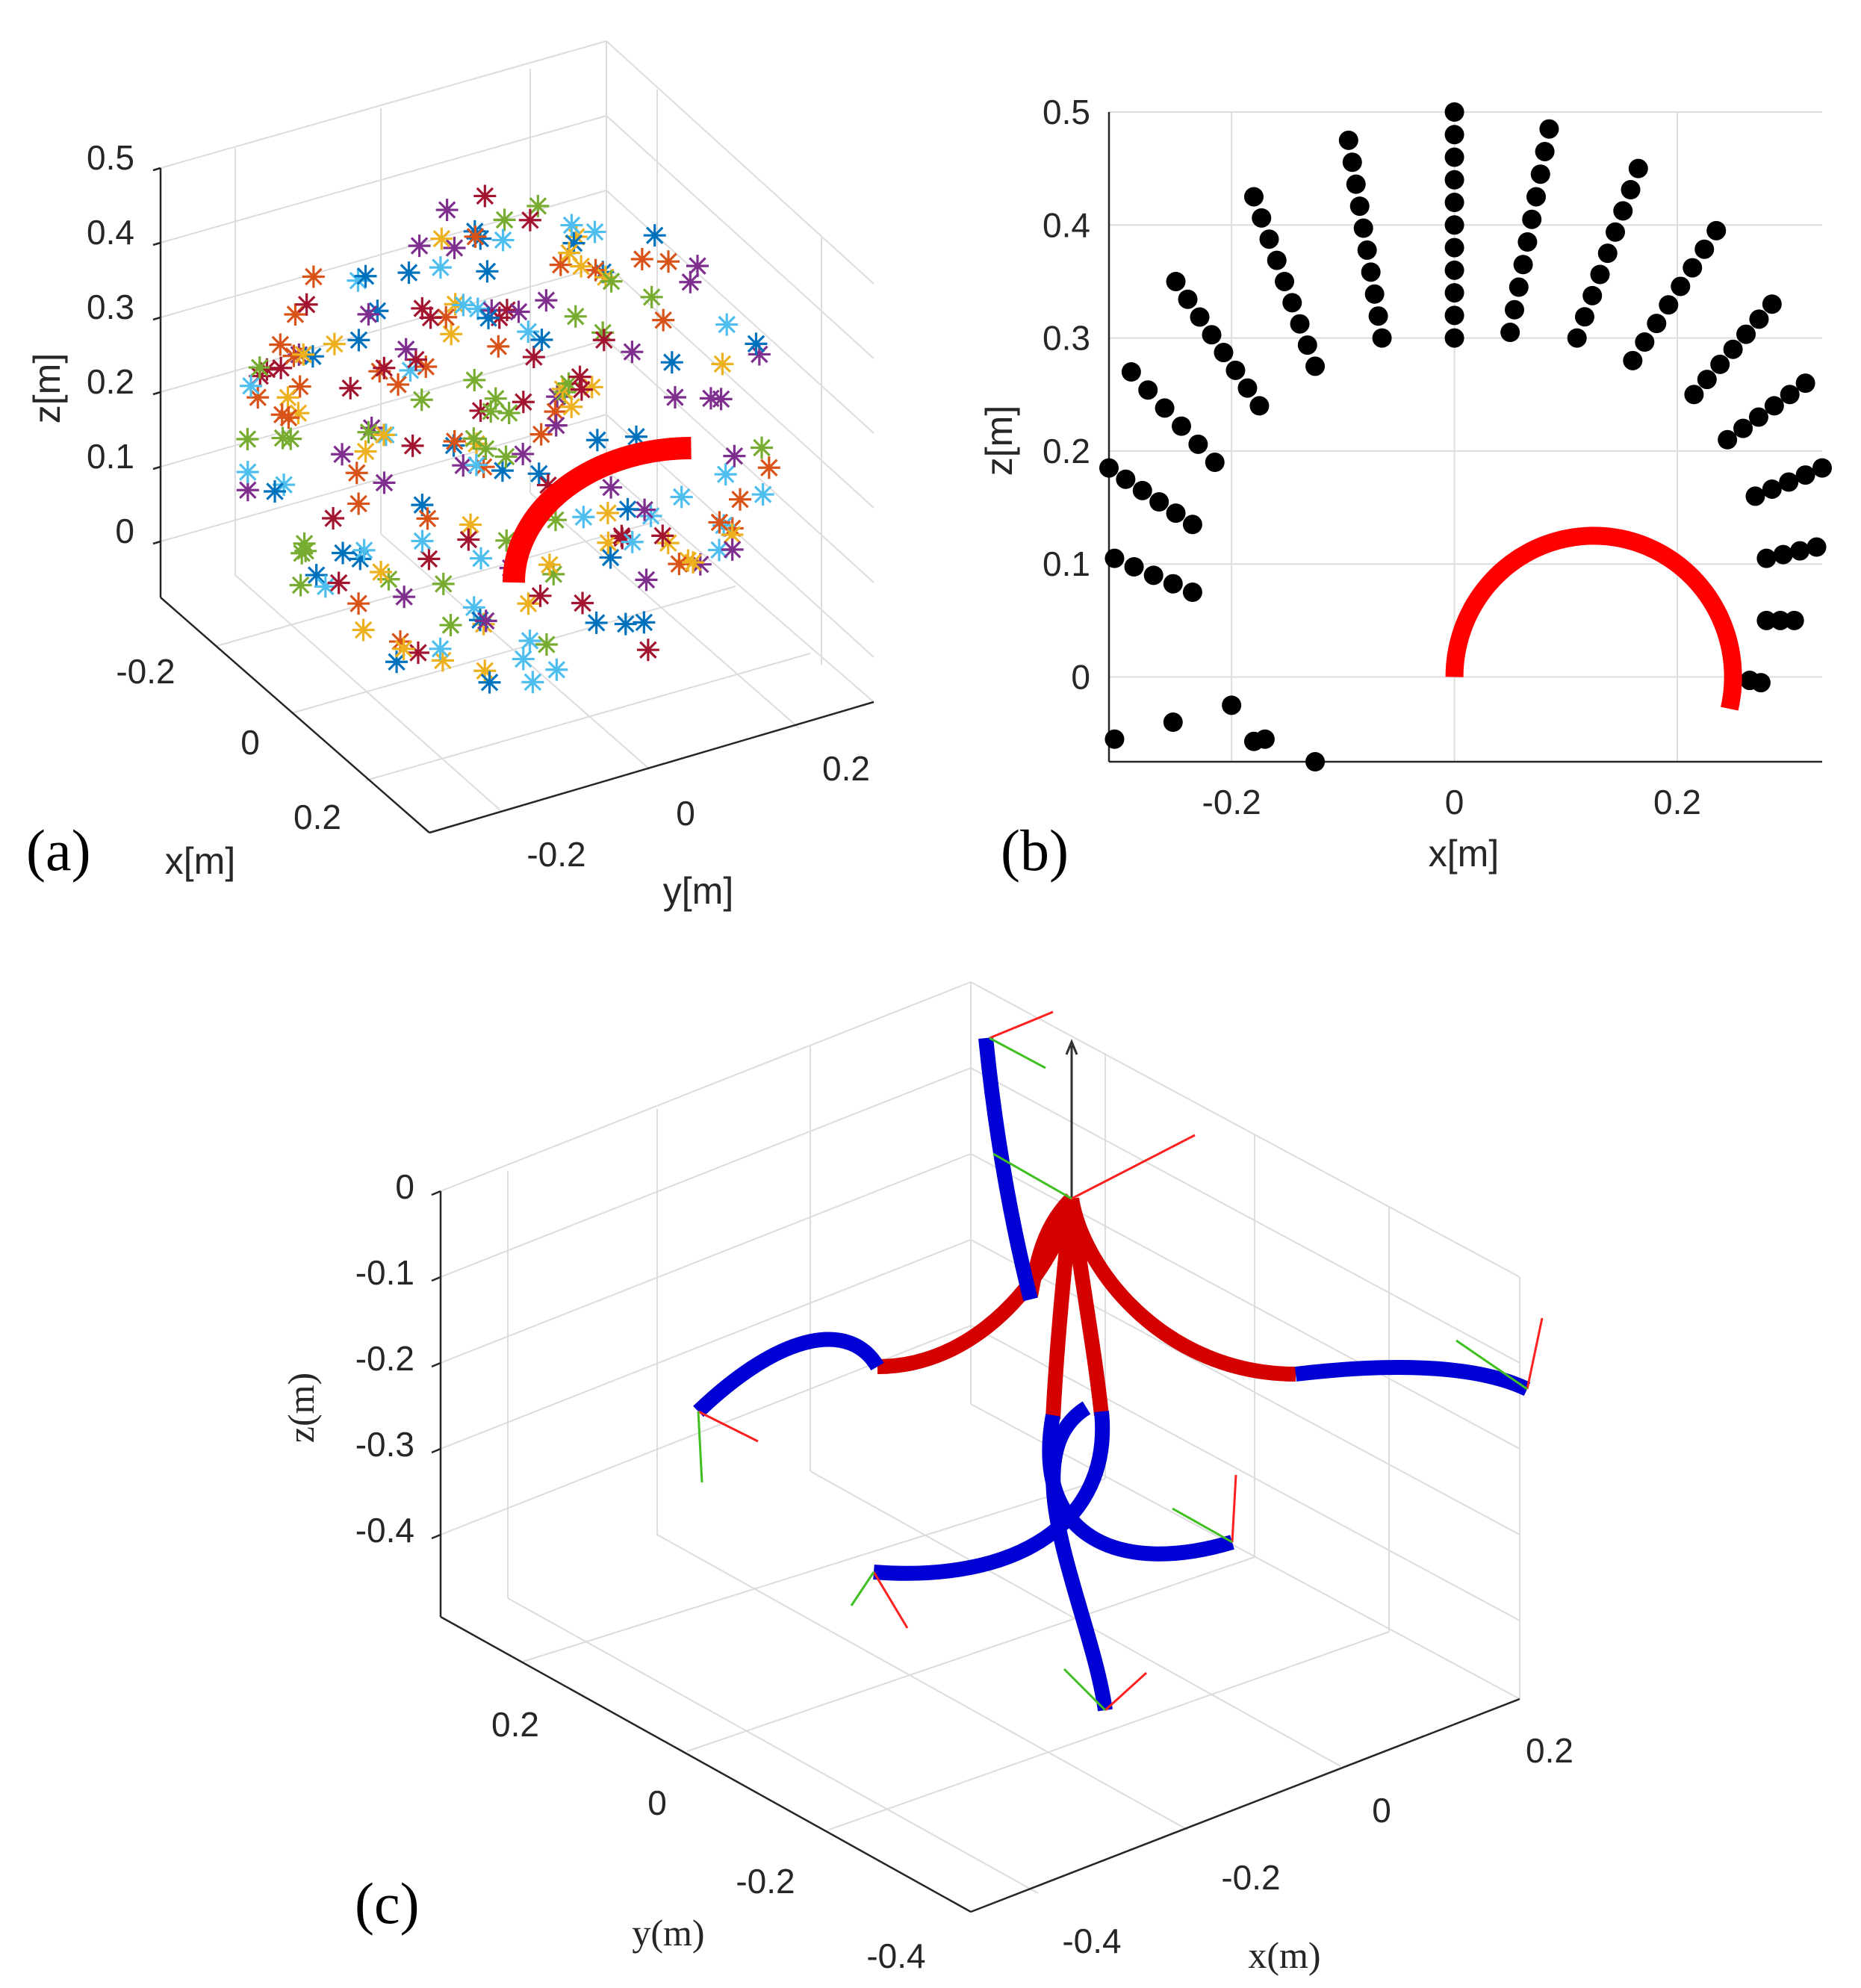 This screenshot has width=1861, height=1988. What do you see at coordinates (228, 744) in the screenshot?
I see `x-ticks-a: -0.2 0 0.2` at bounding box center [228, 744].